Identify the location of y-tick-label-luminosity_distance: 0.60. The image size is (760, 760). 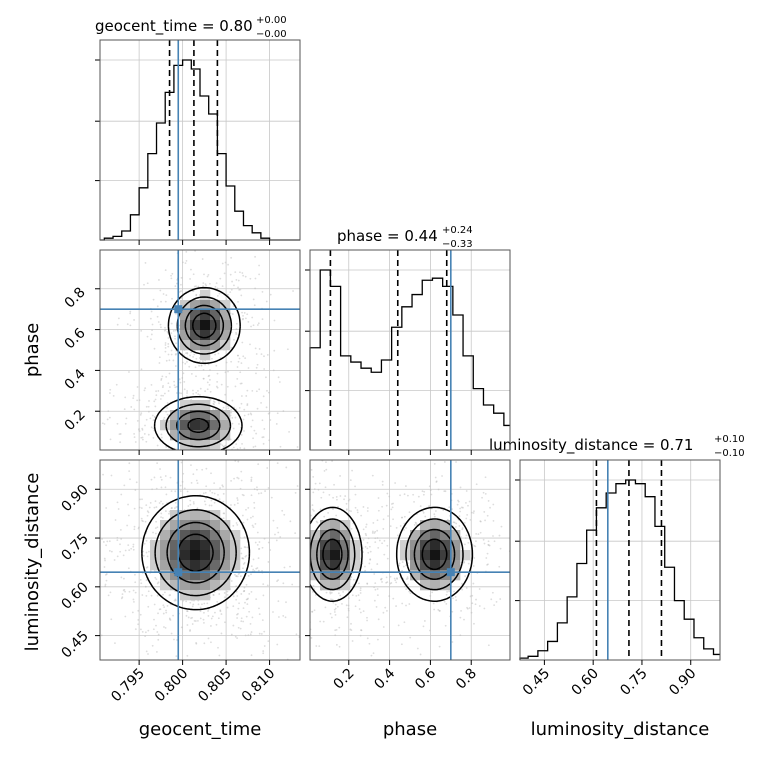
(74, 595).